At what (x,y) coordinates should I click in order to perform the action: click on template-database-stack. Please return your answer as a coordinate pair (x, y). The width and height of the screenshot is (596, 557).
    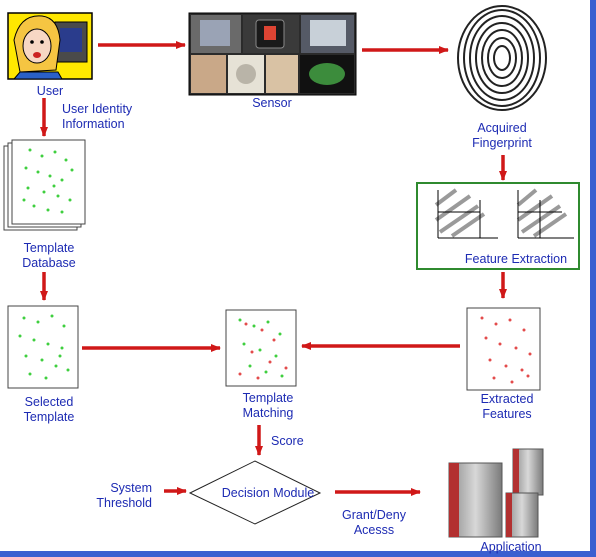
    Looking at the image, I should click on (44, 185).